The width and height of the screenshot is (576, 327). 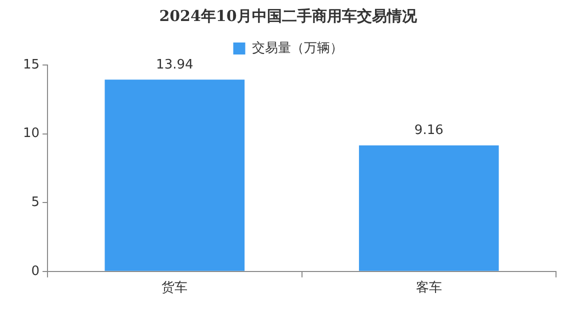 I want to click on x-tick-label: 客车, so click(x=429, y=288).